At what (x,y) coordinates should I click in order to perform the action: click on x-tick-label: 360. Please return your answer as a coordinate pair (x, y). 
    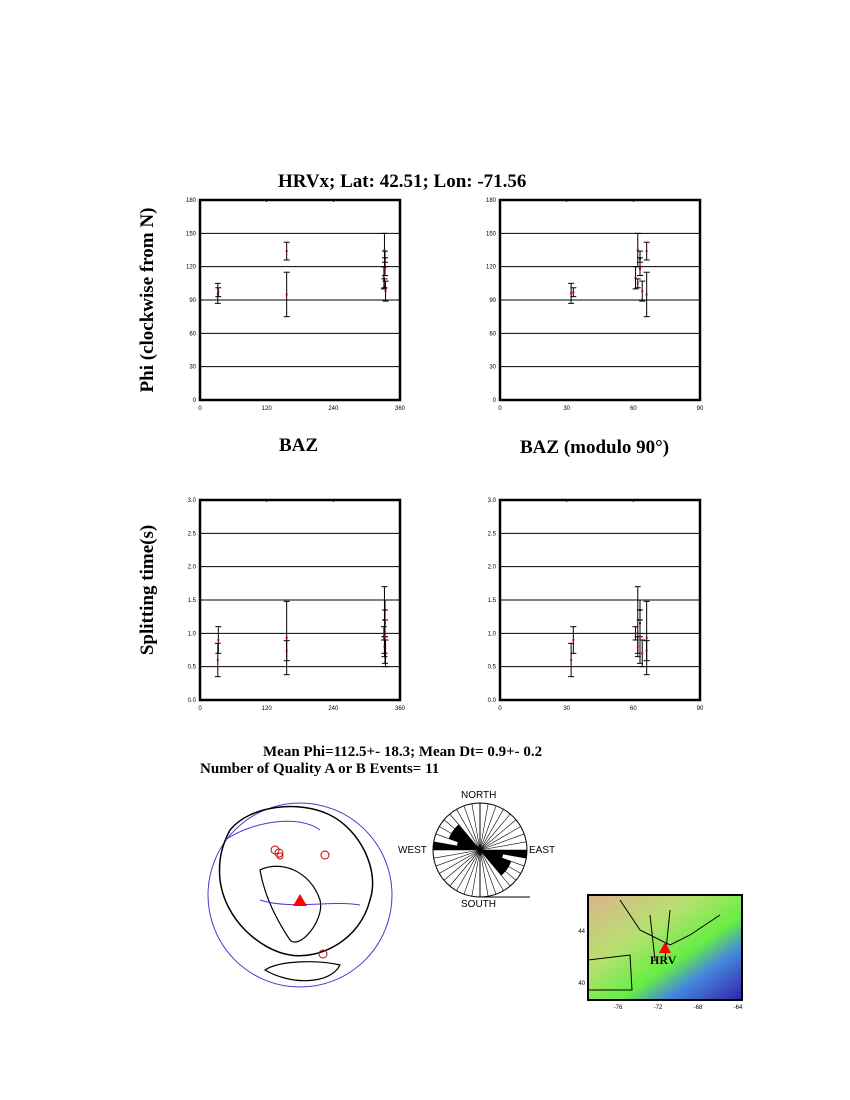
    Looking at the image, I should click on (400, 409).